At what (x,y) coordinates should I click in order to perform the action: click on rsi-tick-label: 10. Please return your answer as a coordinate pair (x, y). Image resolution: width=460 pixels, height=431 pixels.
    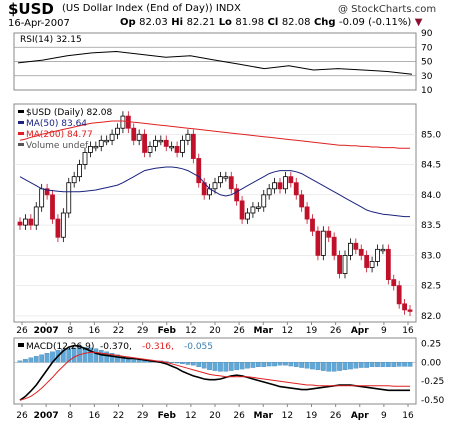
    Looking at the image, I should click on (427, 91).